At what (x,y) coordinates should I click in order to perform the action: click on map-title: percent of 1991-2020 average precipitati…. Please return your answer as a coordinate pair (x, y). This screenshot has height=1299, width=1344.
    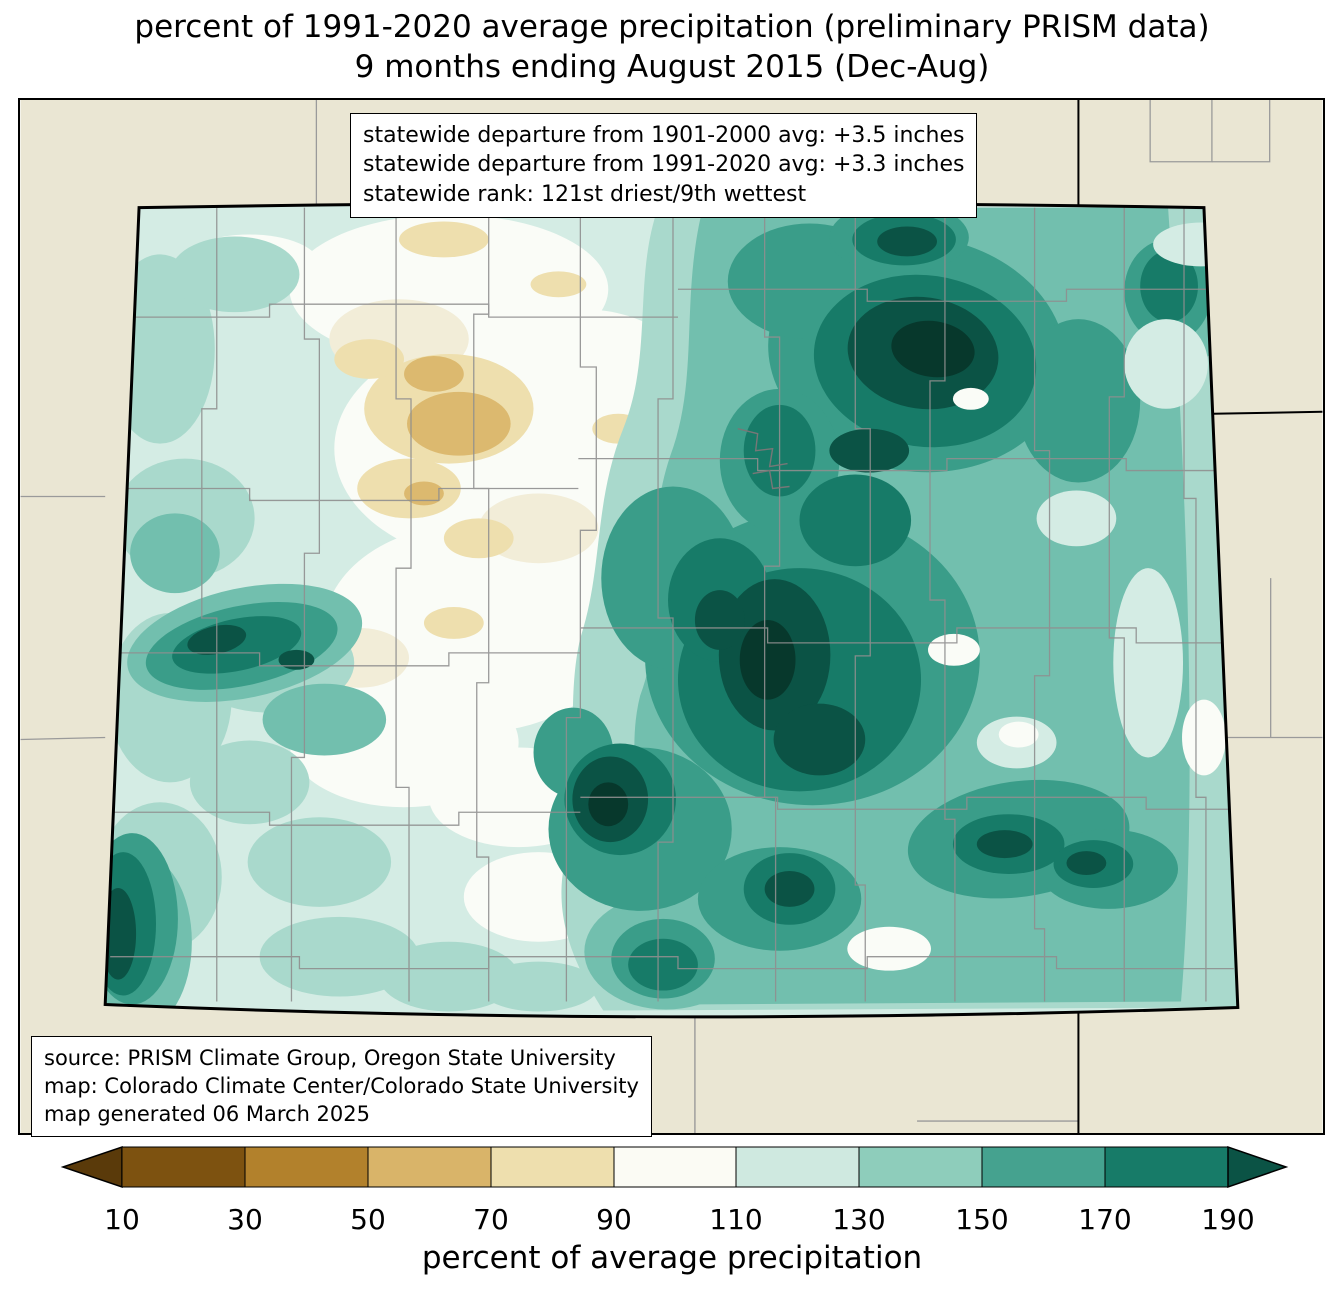
    Looking at the image, I should click on (672, 47).